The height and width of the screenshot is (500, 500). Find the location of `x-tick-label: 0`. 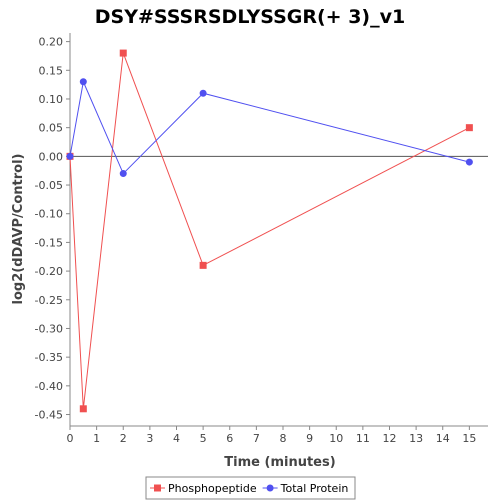

x-tick-label: 0 is located at coordinates (70, 438).